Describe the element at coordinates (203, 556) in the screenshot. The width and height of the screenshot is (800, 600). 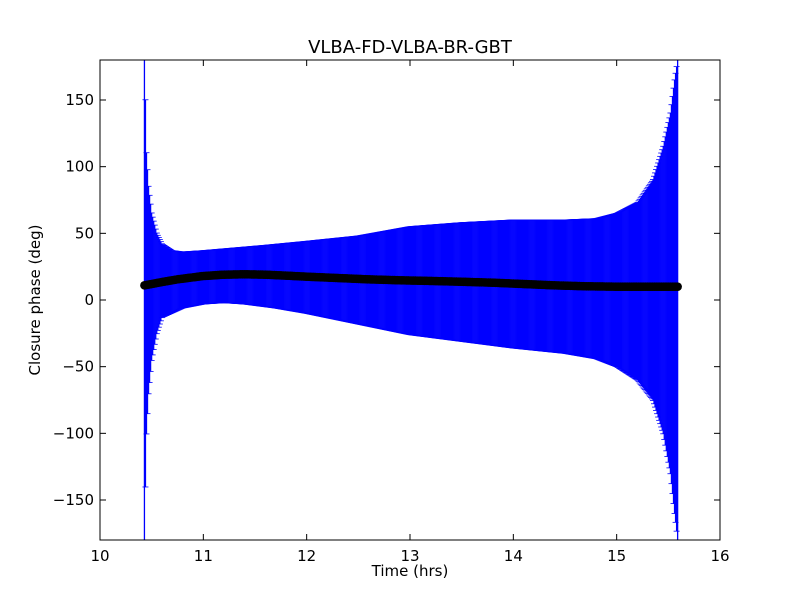
I see `x-tick-label: 11` at that location.